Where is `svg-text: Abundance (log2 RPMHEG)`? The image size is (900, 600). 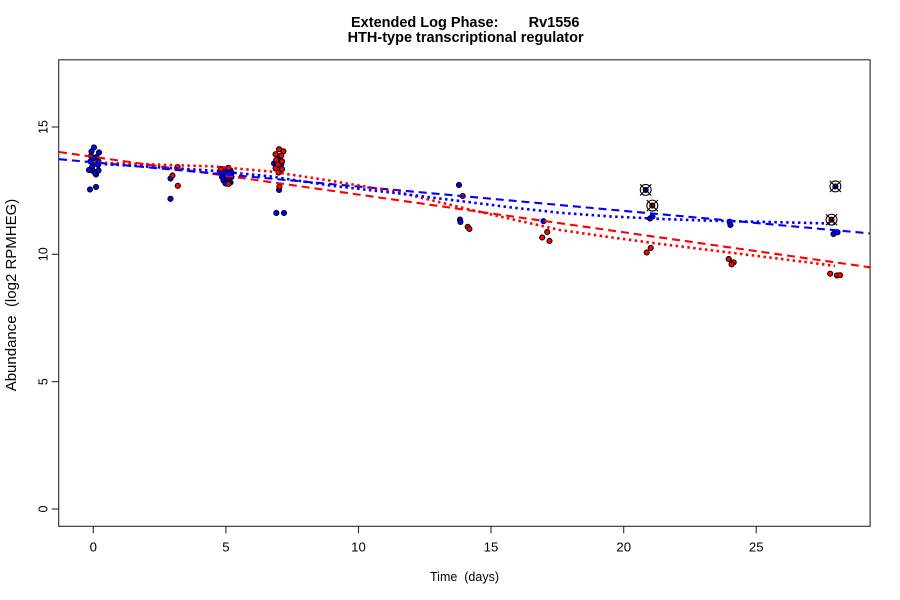 svg-text: Abundance (log2 RPMHEG) is located at coordinates (11, 295).